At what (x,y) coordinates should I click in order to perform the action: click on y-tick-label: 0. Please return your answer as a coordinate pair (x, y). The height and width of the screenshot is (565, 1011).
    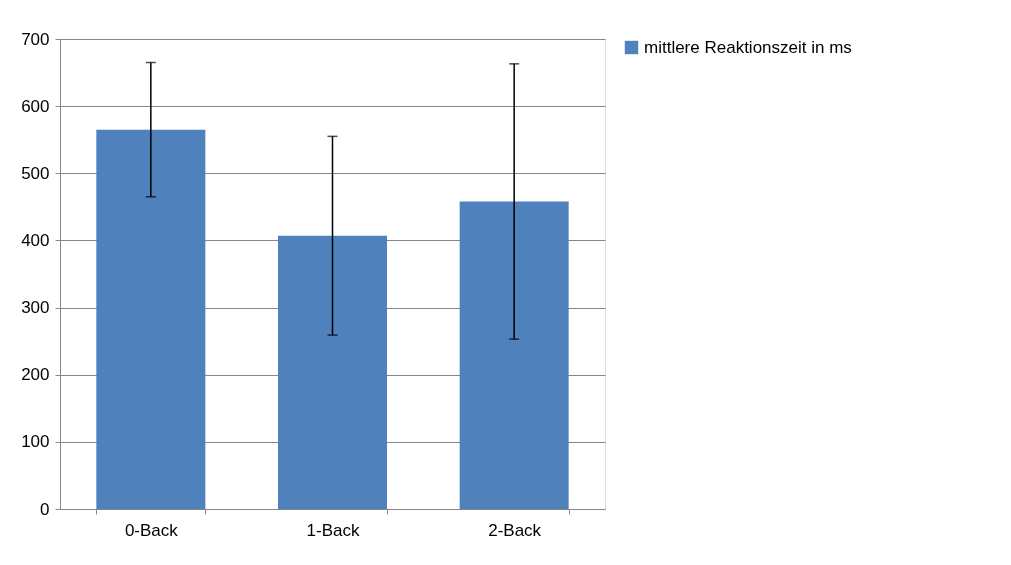
    Looking at the image, I should click on (45, 509).